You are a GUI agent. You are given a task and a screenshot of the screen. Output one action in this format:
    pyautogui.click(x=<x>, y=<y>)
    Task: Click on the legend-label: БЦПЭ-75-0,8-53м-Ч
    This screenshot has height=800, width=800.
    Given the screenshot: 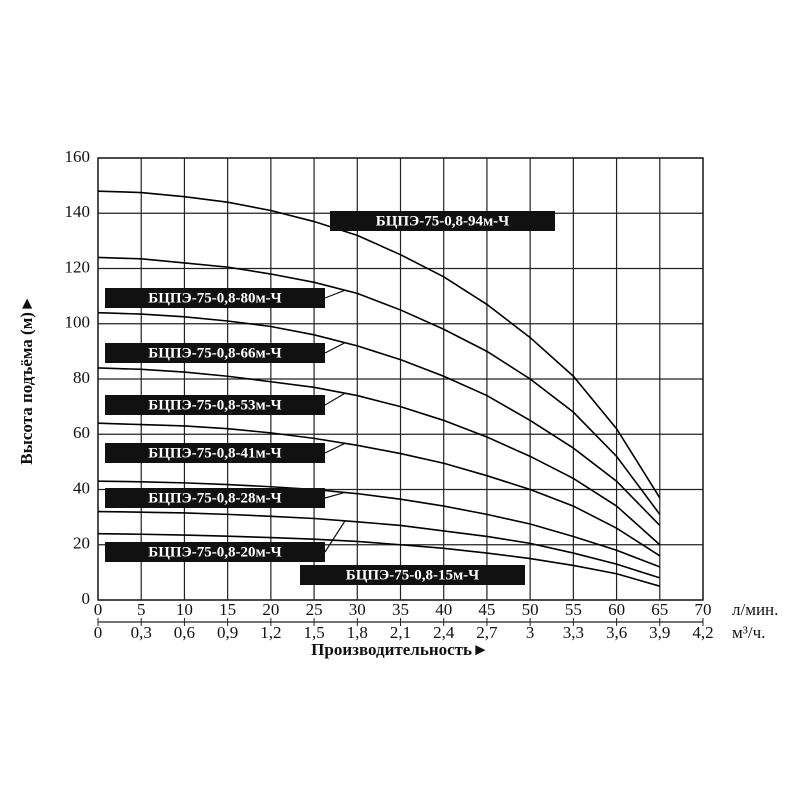 What is the action you would take?
    pyautogui.click(x=214, y=405)
    